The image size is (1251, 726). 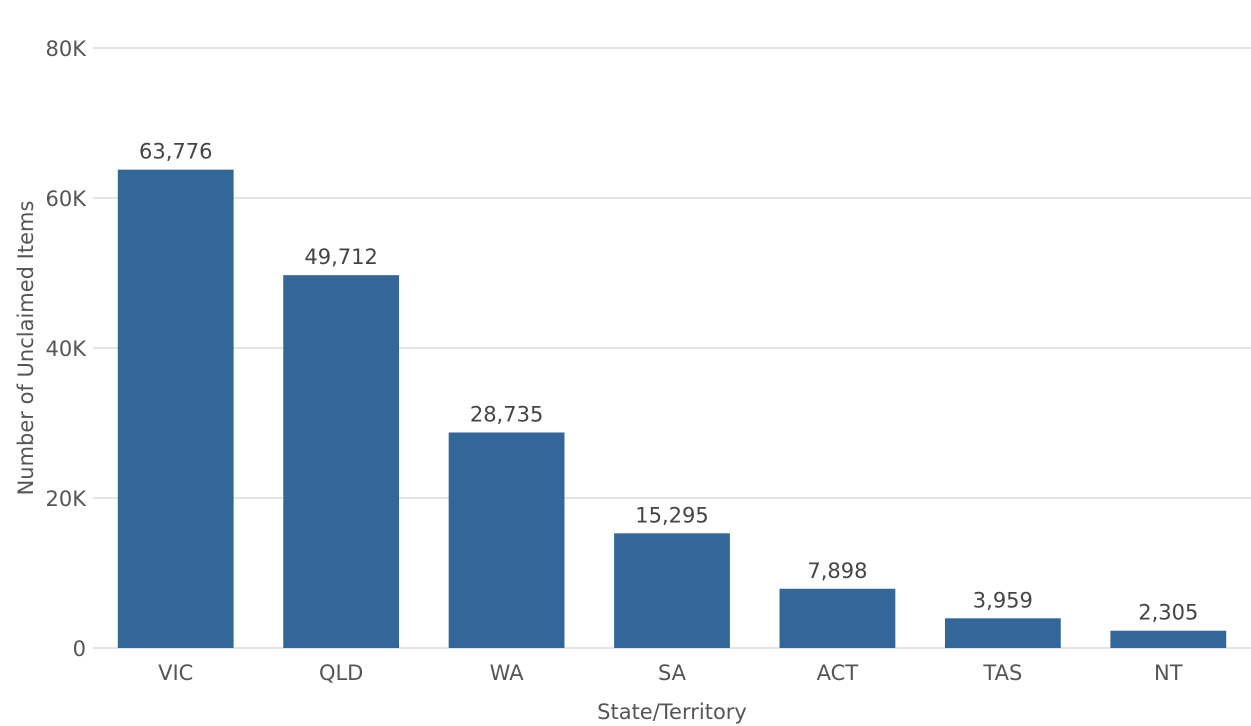 What do you see at coordinates (341, 673) in the screenshot?
I see `x-tick-label: QLD` at bounding box center [341, 673].